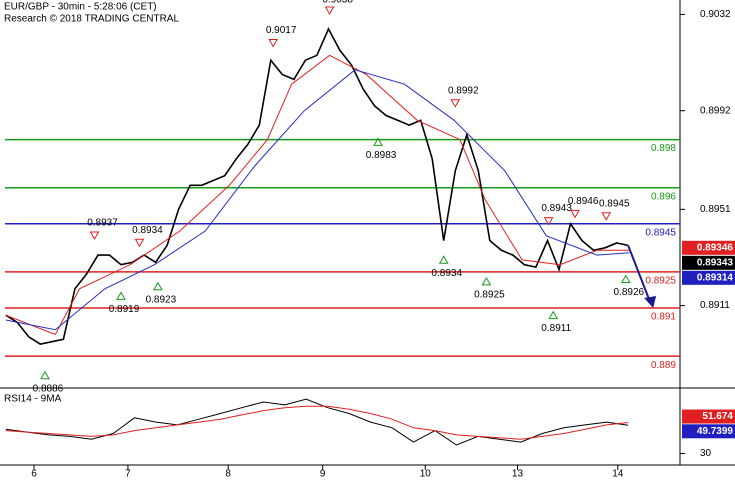 The height and width of the screenshot is (480, 735). What do you see at coordinates (660, 281) in the screenshot?
I see `level-label: 0.8925` at bounding box center [660, 281].